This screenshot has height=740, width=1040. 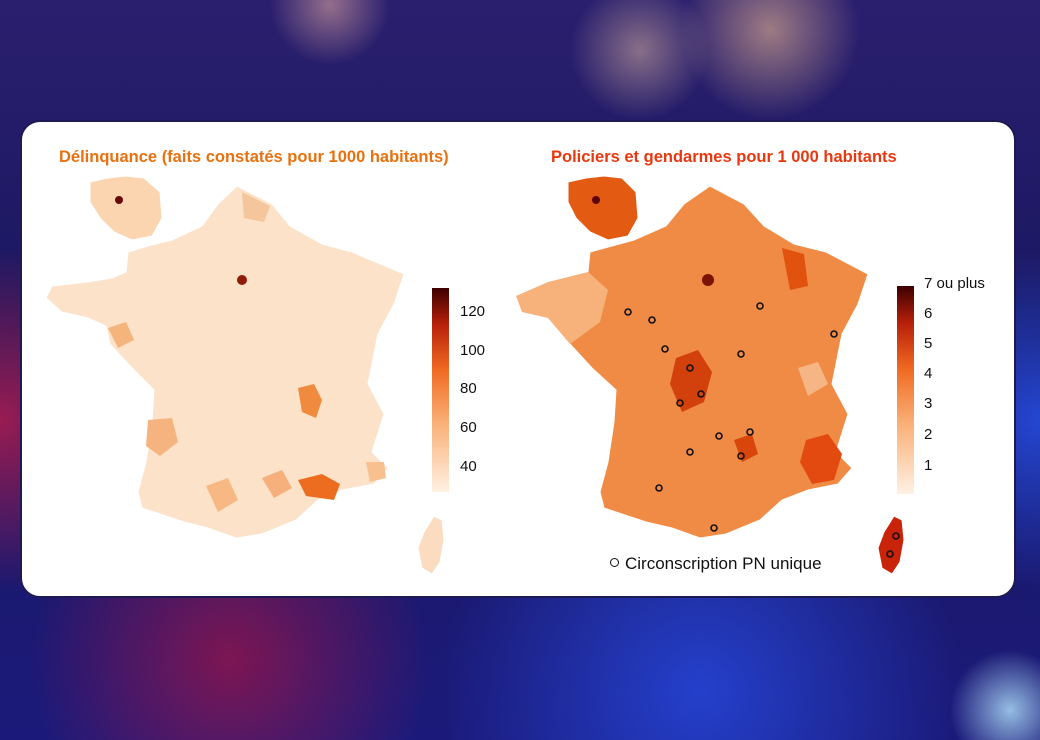 I want to click on legend-tick-left-80: 80, so click(x=468, y=388).